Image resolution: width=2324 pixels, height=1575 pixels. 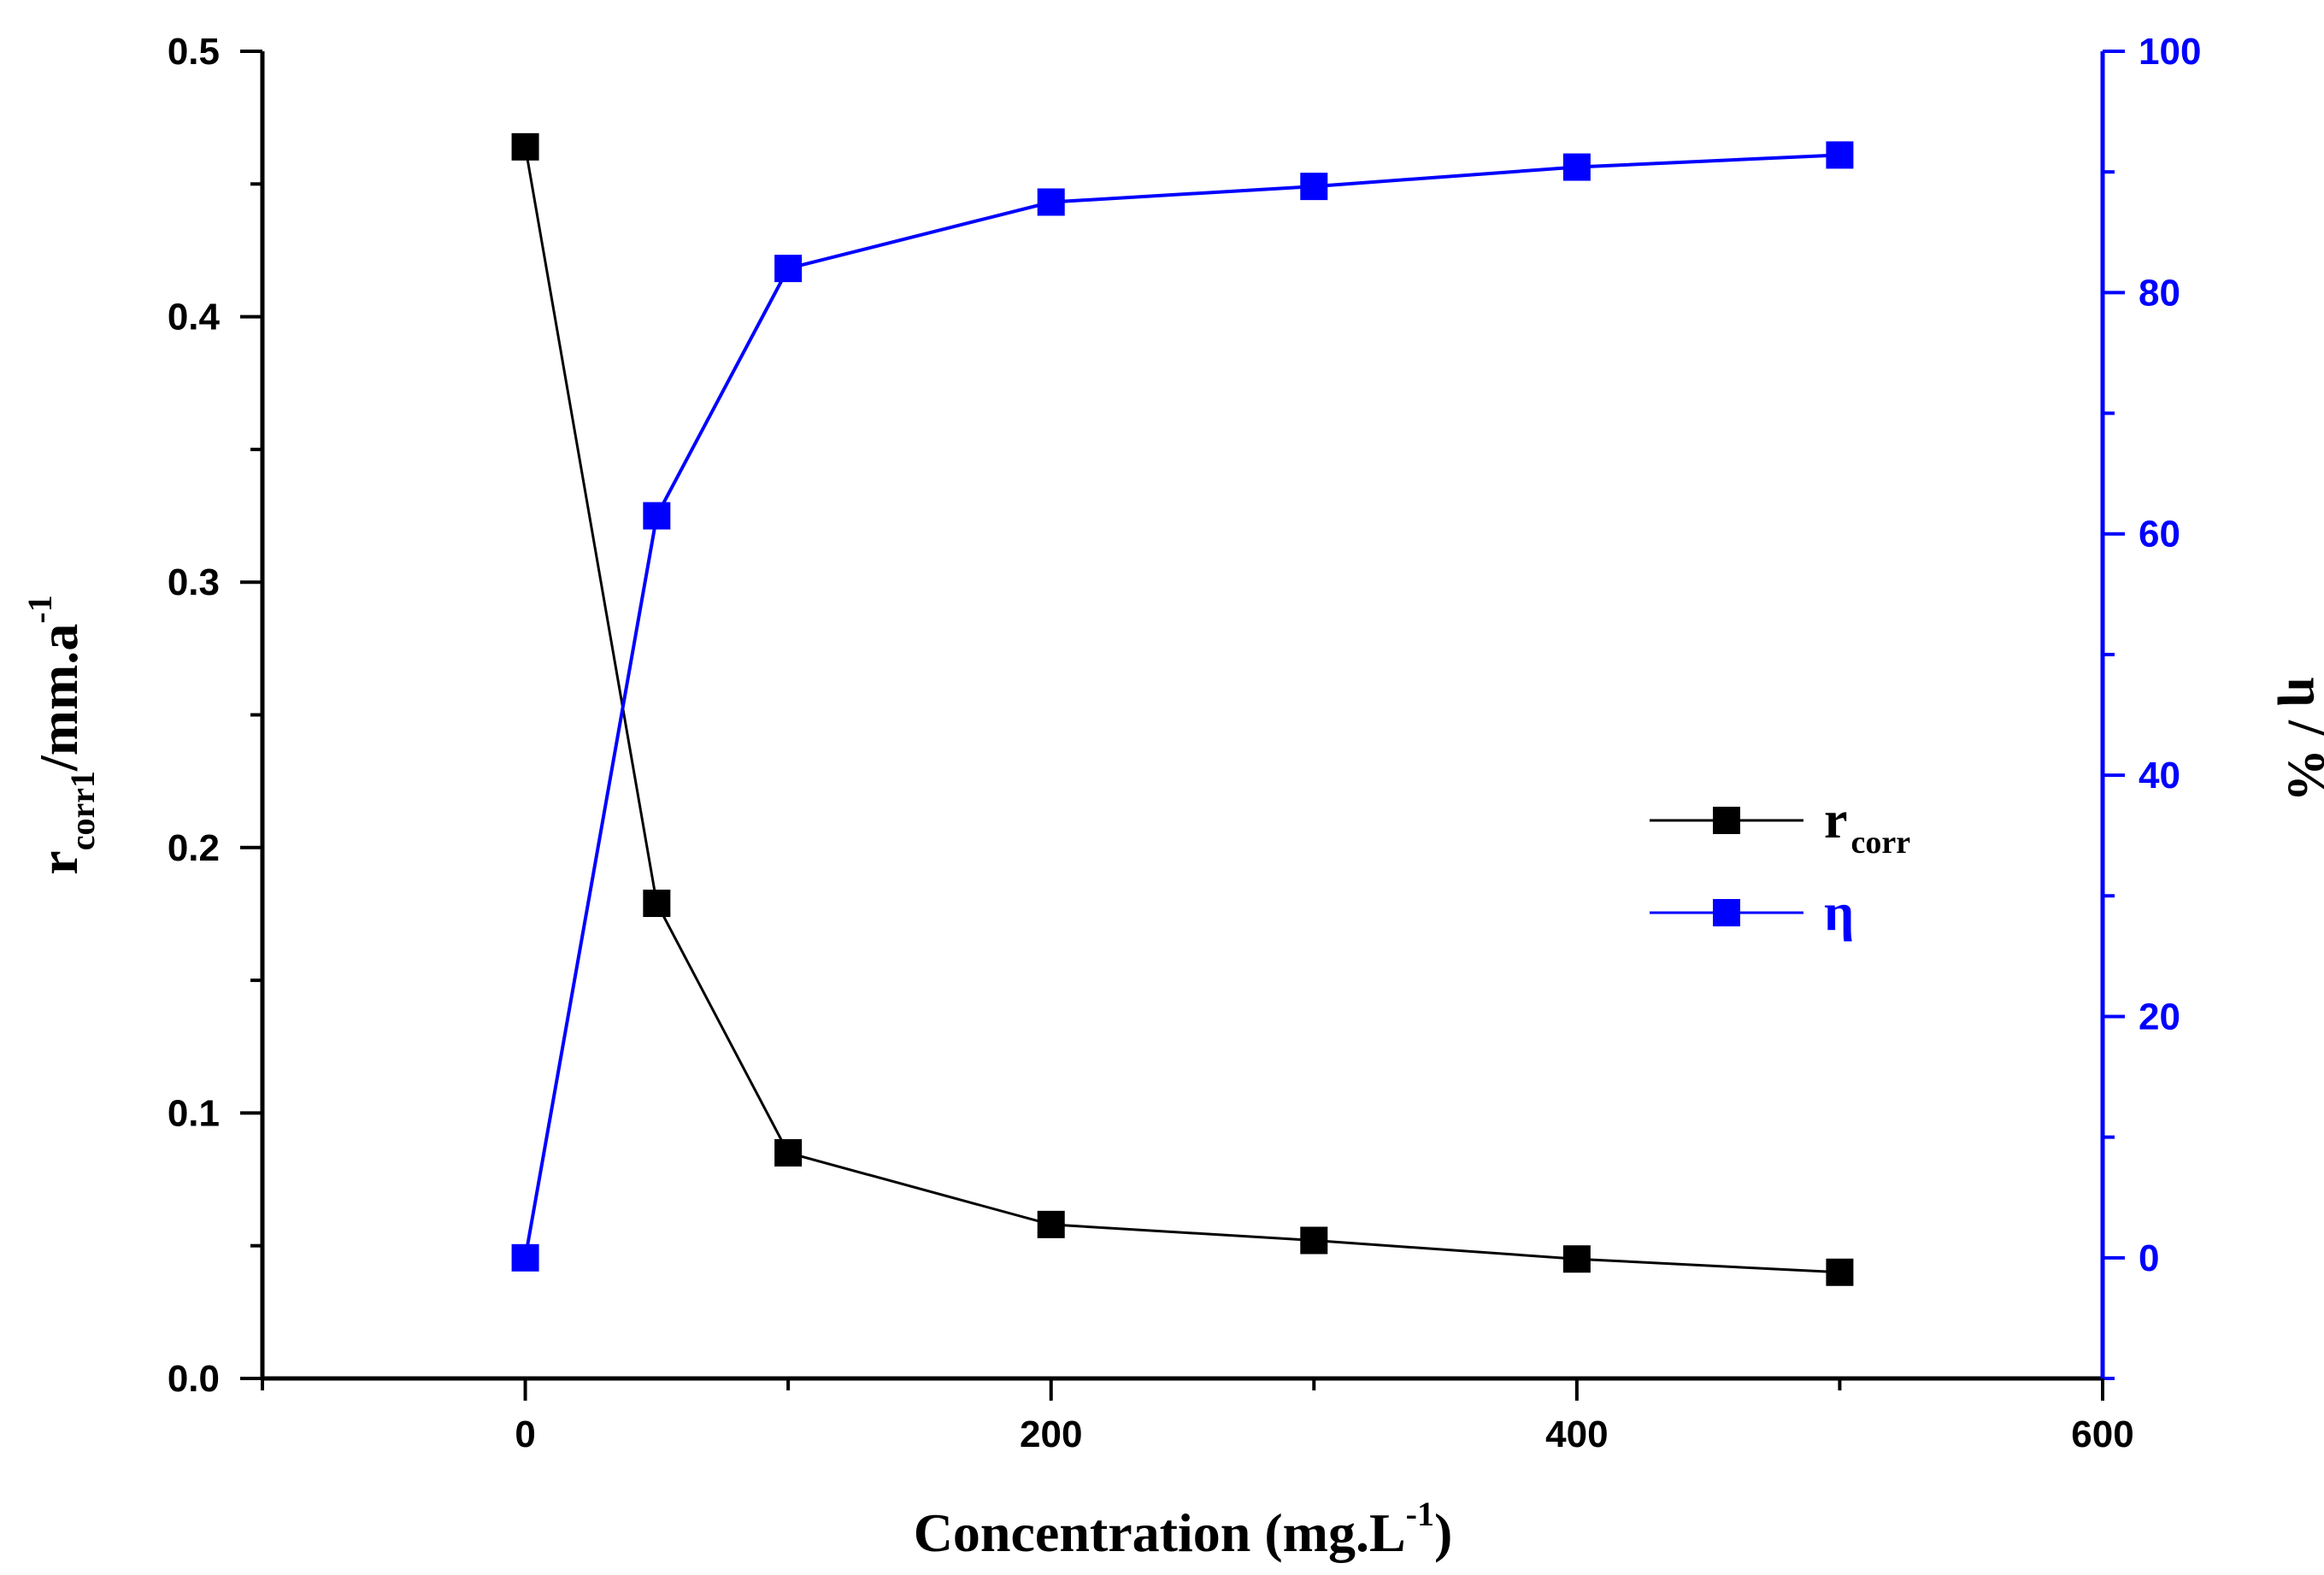 I want to click on left-y-tick-label: 0.1, so click(x=194, y=1113).